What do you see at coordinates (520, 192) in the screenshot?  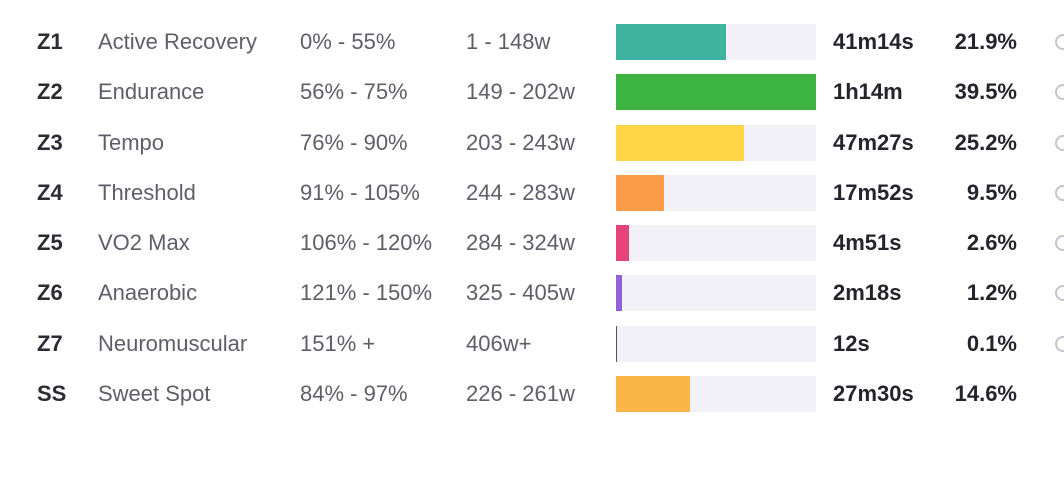 I see `zone-watts-range: 244 - 283w` at bounding box center [520, 192].